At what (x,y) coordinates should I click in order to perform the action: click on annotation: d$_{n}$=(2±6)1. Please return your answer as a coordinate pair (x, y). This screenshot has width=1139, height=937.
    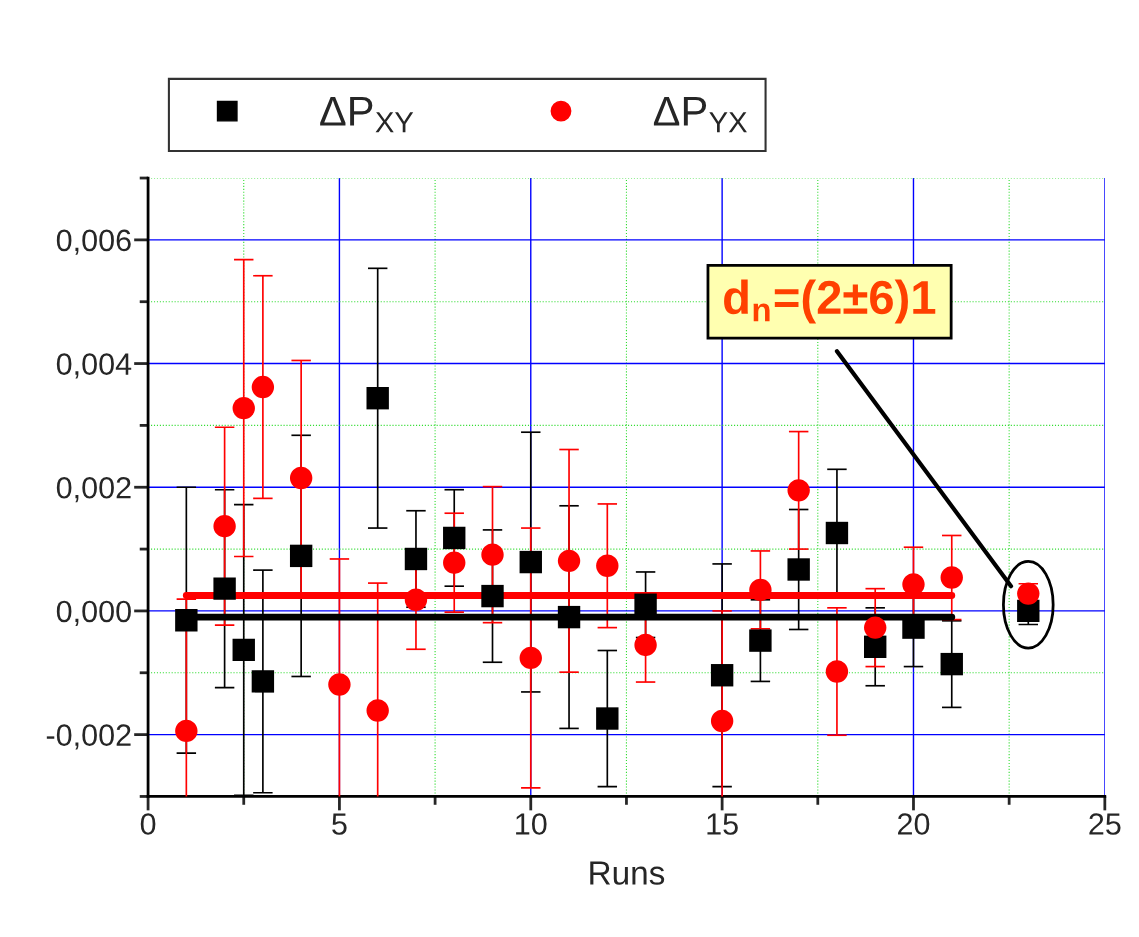
    Looking at the image, I should click on (830, 301).